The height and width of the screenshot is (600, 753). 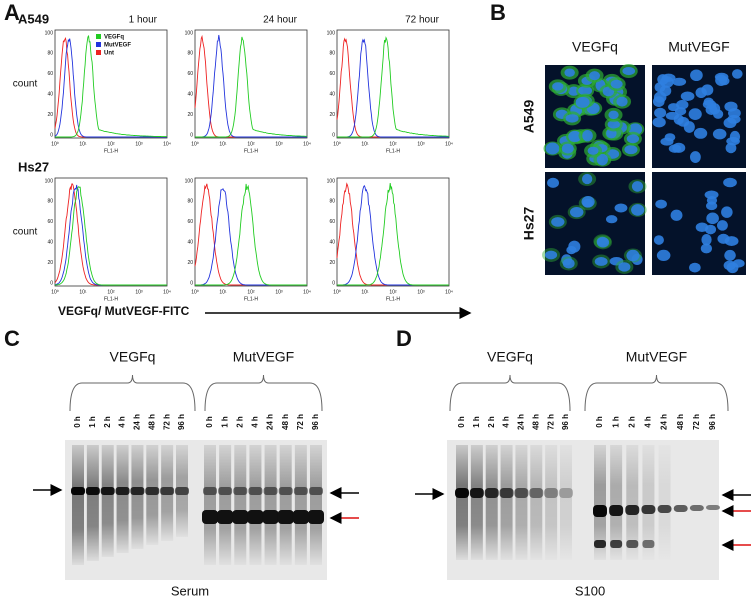 I want to click on lane-label: 1 h, so click(x=224, y=422).